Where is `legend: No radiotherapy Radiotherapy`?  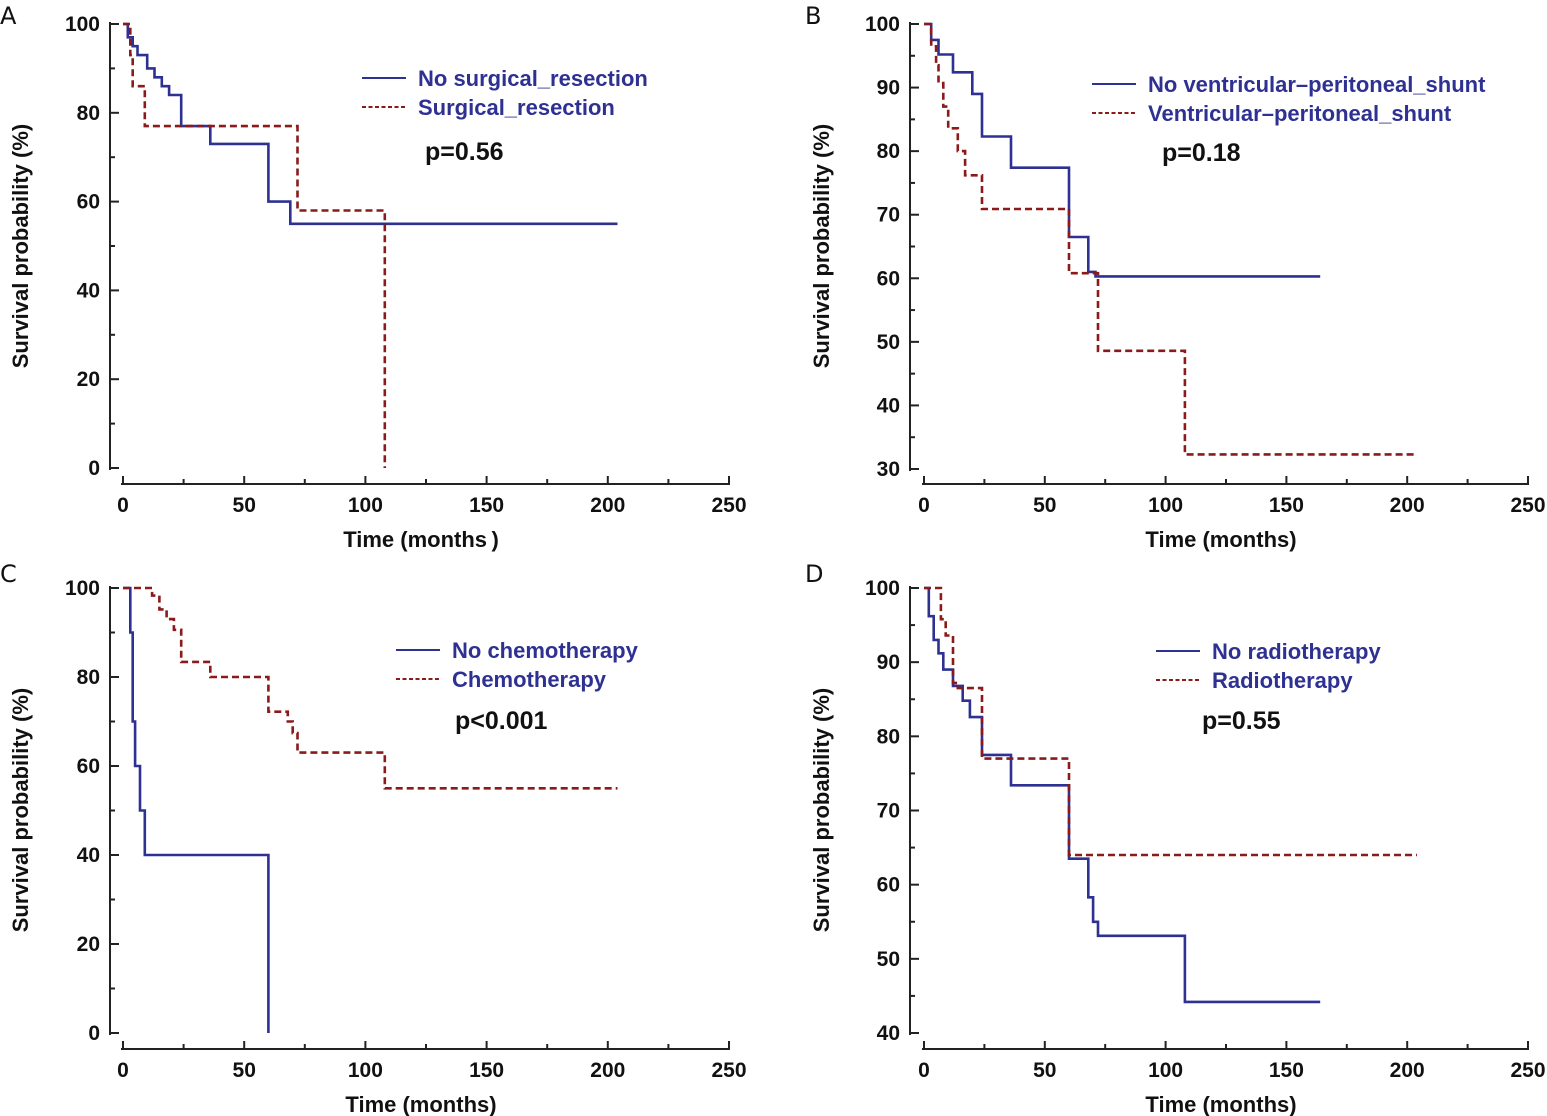
legend: No radiotherapy Radiotherapy is located at coordinates (1268, 666).